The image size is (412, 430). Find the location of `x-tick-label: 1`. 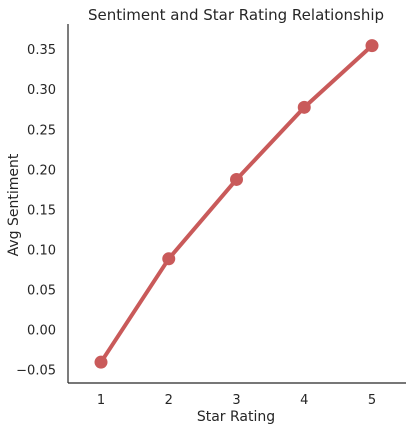

x-tick-label: 1 is located at coordinates (101, 400).